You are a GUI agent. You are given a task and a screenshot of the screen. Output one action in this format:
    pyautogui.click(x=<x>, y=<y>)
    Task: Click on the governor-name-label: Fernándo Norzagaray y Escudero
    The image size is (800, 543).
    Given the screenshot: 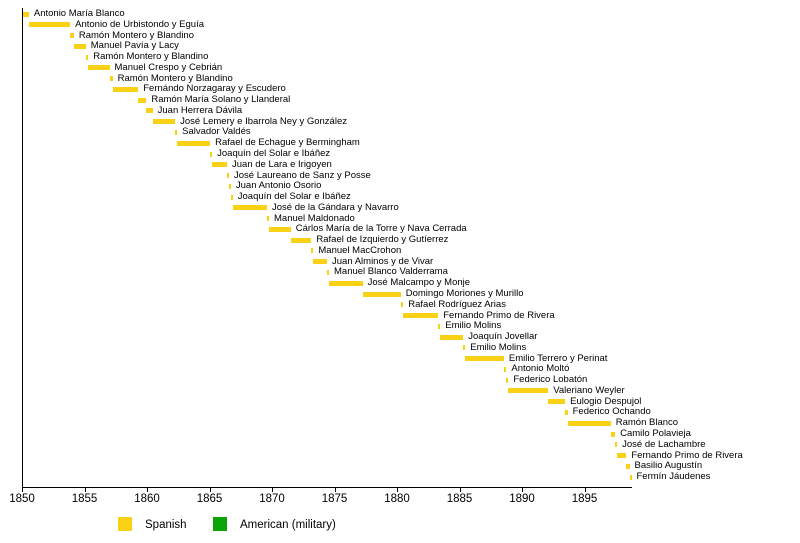 What is the action you would take?
    pyautogui.click(x=214, y=89)
    